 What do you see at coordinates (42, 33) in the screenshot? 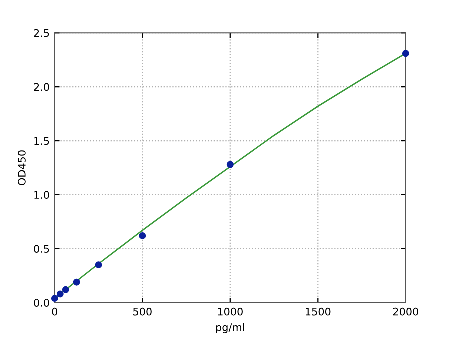
I see `y-tick-label: 2.5` at bounding box center [42, 33].